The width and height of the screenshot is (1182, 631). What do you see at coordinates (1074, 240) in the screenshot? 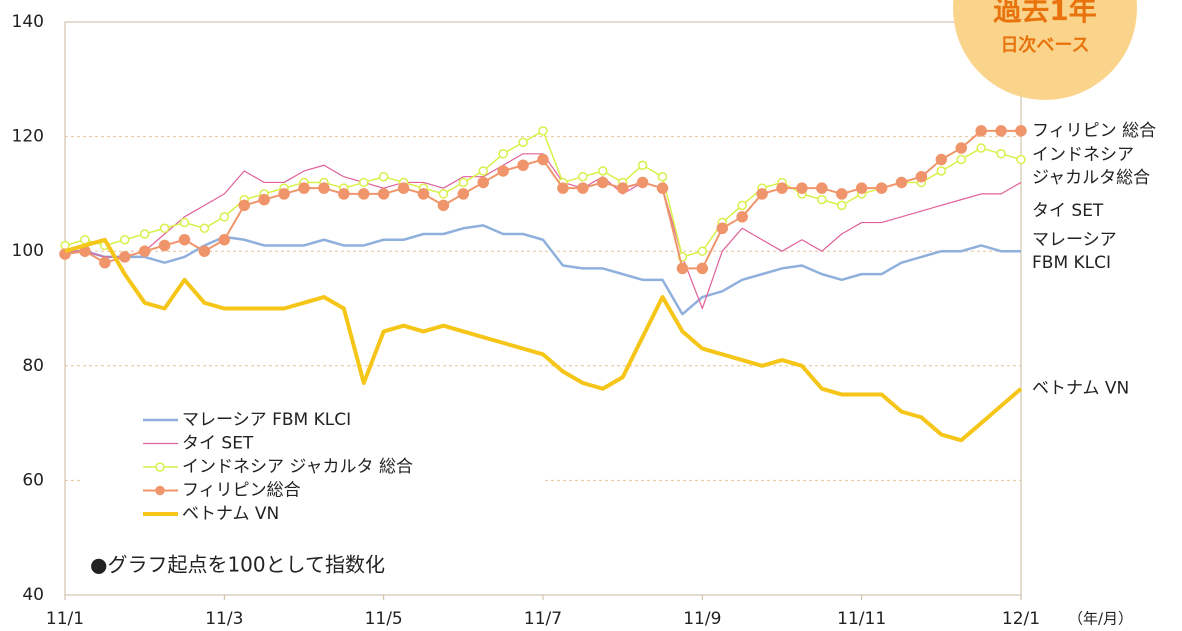
I see `end-label: マレーシア` at bounding box center [1074, 240].